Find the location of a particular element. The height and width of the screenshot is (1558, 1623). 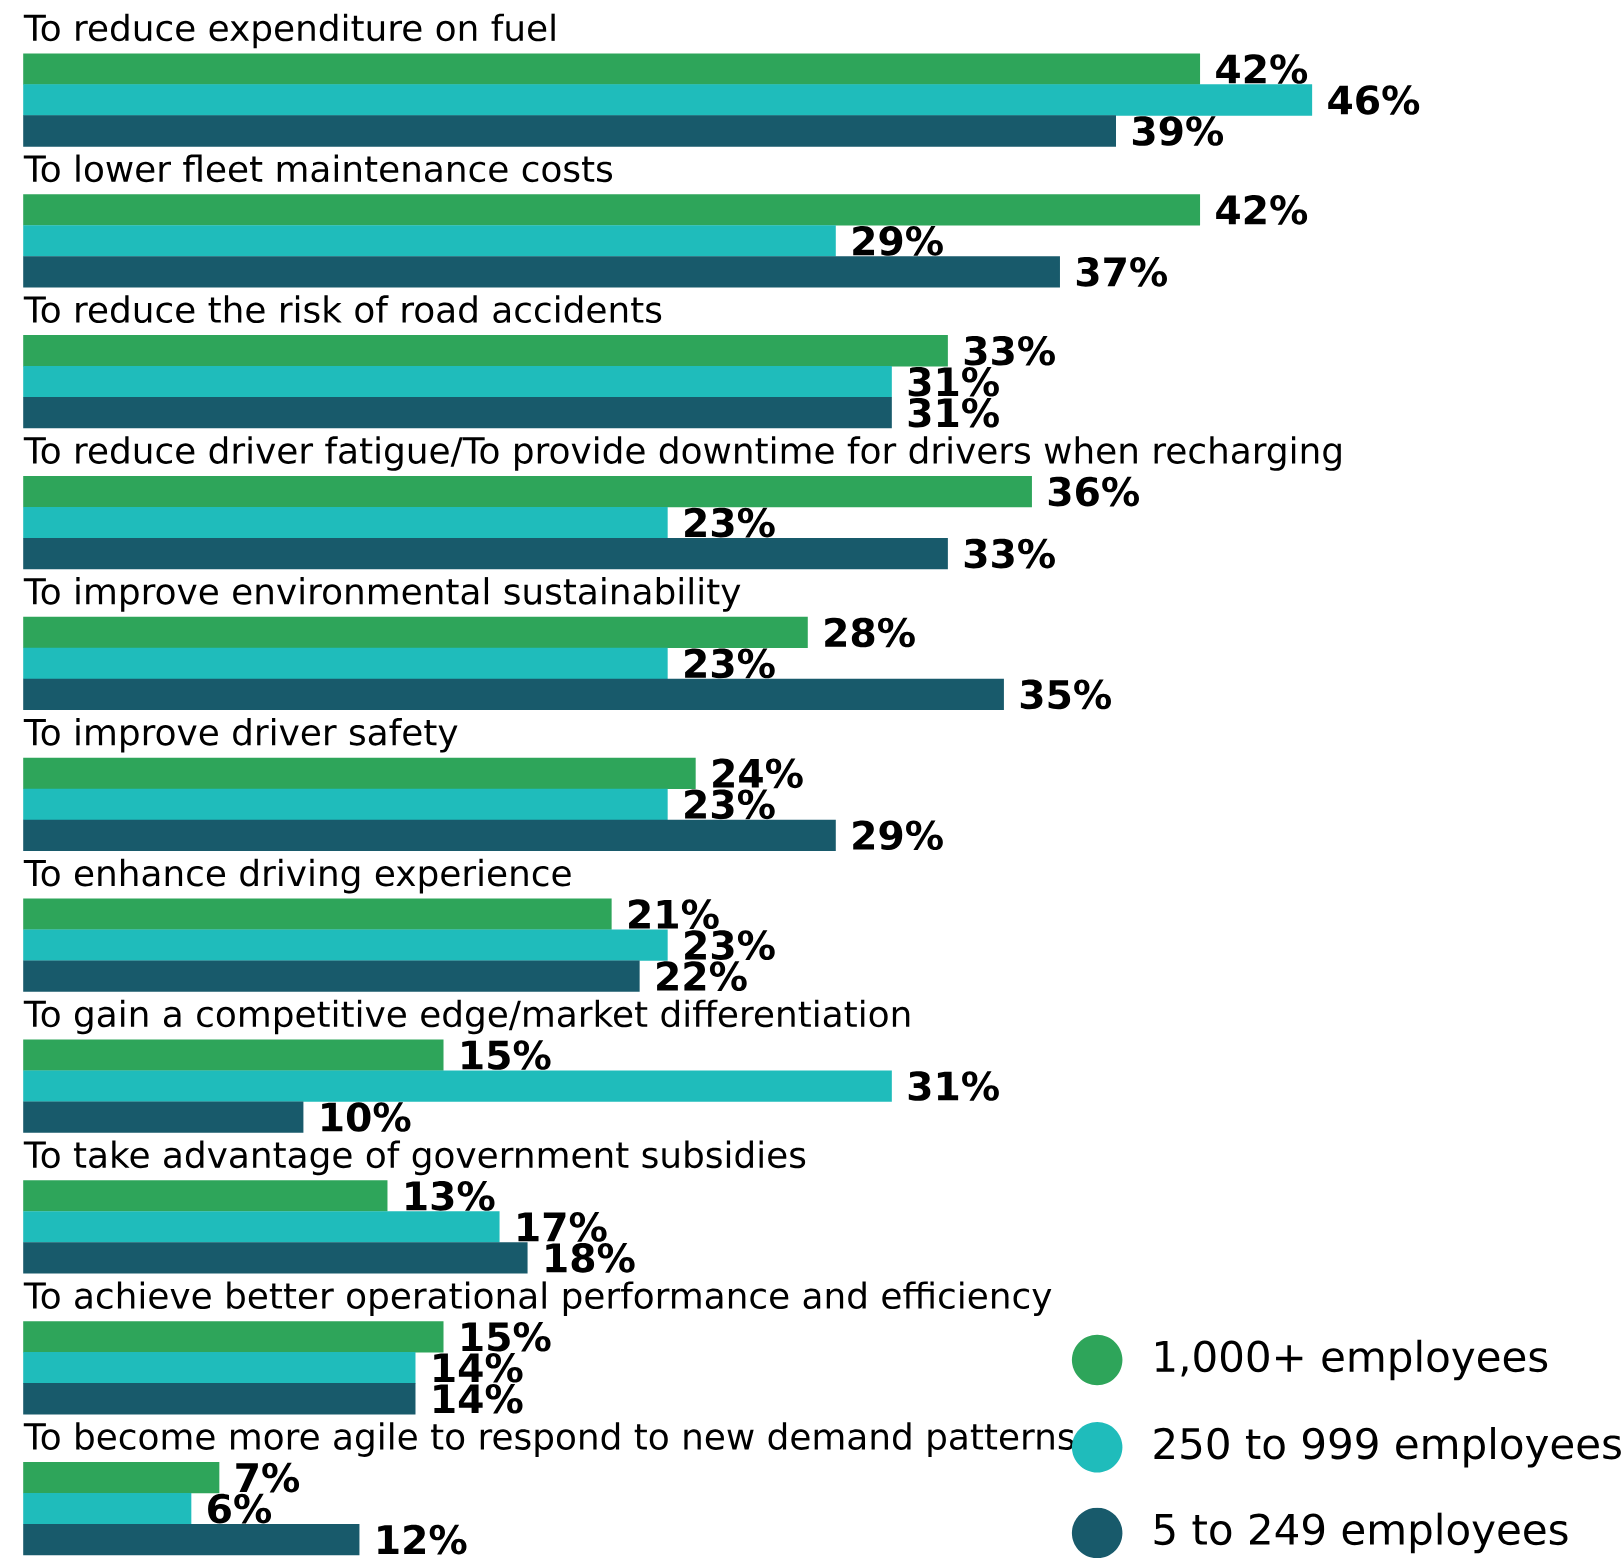

y-tick-label: To reduce expenditure on fuel is located at coordinates (289, 31).